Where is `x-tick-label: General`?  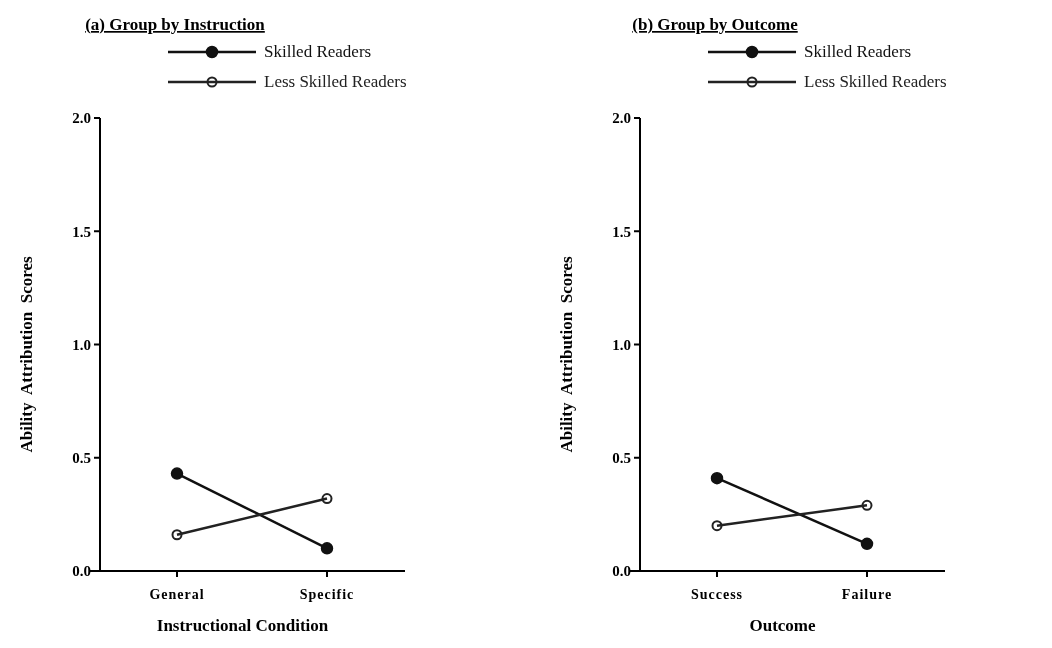
x-tick-label: General is located at coordinates (177, 594).